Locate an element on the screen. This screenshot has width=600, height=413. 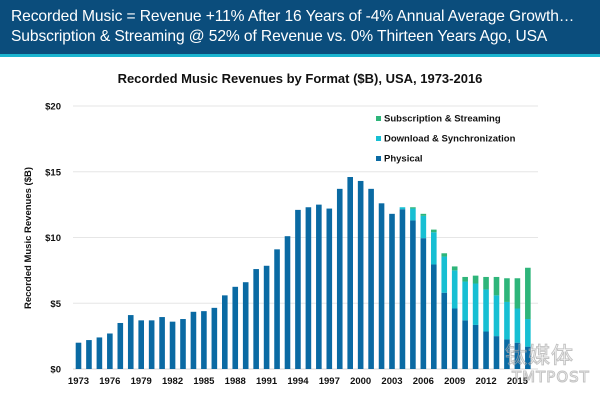
bar-download-synchronization-2015 is located at coordinates (517, 325).